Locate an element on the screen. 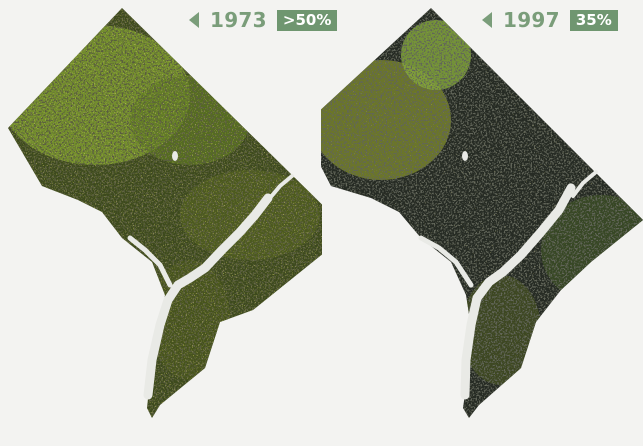 This screenshot has height=446, width=643. year-label-1997: 1997 35% is located at coordinates (550, 20).